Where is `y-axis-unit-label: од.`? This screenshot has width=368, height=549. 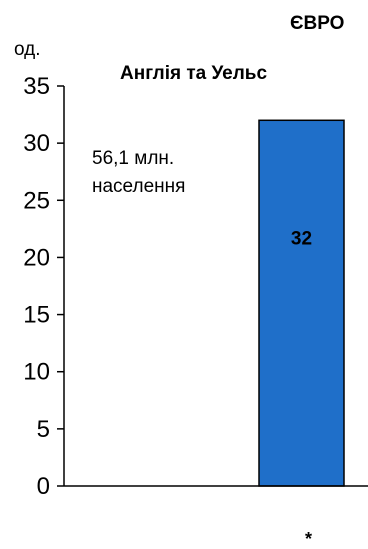 y-axis-unit-label: од. is located at coordinates (27, 49).